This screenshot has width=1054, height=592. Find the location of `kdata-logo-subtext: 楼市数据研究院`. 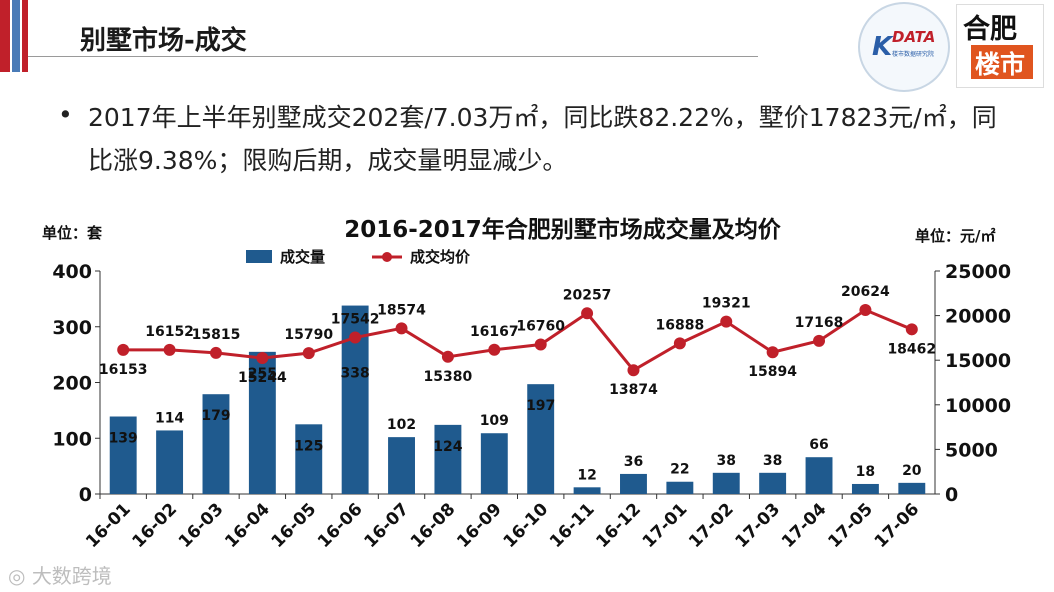

kdata-logo-subtext: 楼市数据研究院 is located at coordinates (913, 54).